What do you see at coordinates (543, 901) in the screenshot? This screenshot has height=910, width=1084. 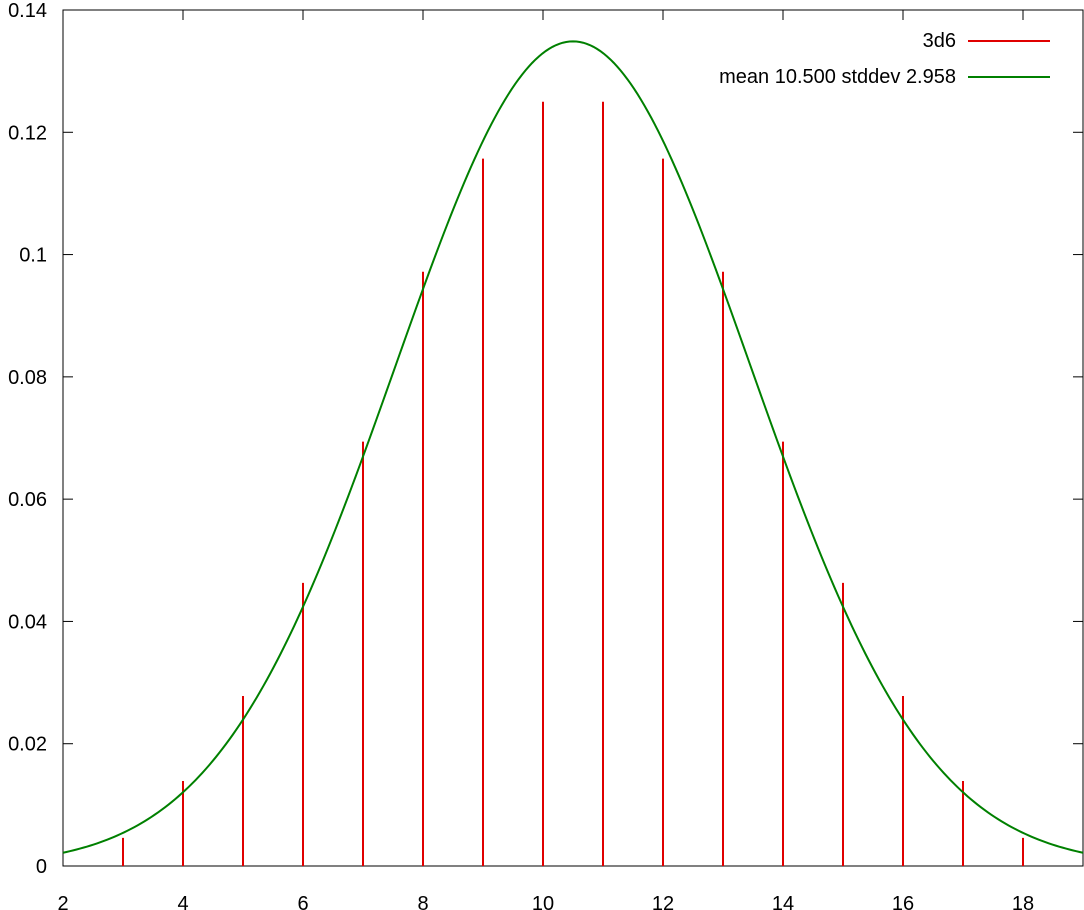 I see `x-tick-label: 10` at bounding box center [543, 901].